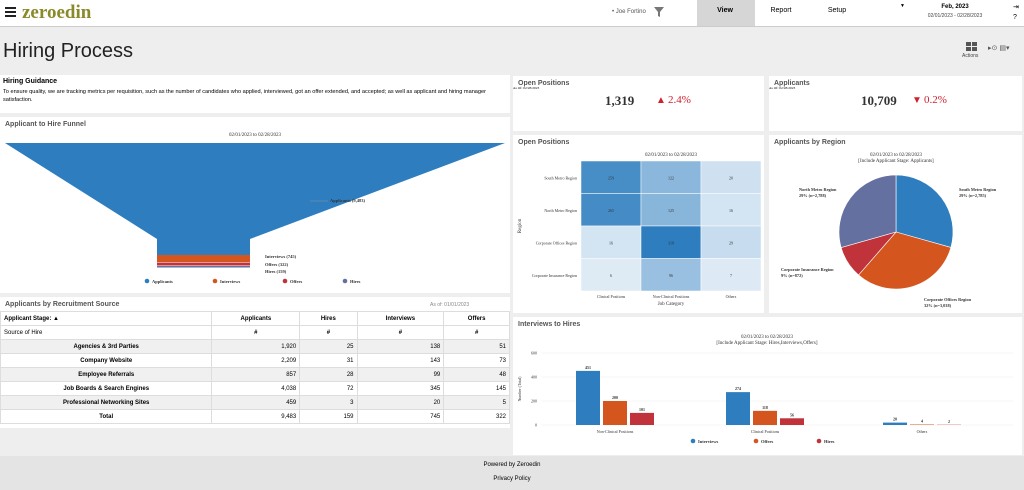 Image resolution: width=1024 pixels, height=490 pixels. Describe the element at coordinates (162, 281) in the screenshot. I see `legend-label: Applicants` at that location.